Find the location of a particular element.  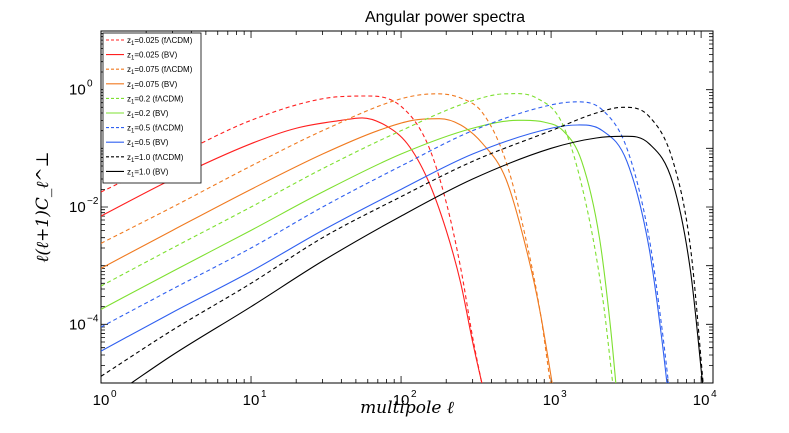

y-axis-label: ℓ(ℓ+1)C_ℓ^⊥ is located at coordinates (43, 206).